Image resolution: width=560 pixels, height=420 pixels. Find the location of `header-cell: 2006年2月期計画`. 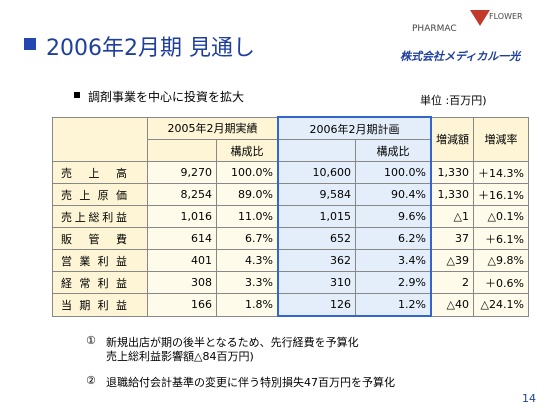

header-cell: 2006年2月期計画 is located at coordinates (354, 128).